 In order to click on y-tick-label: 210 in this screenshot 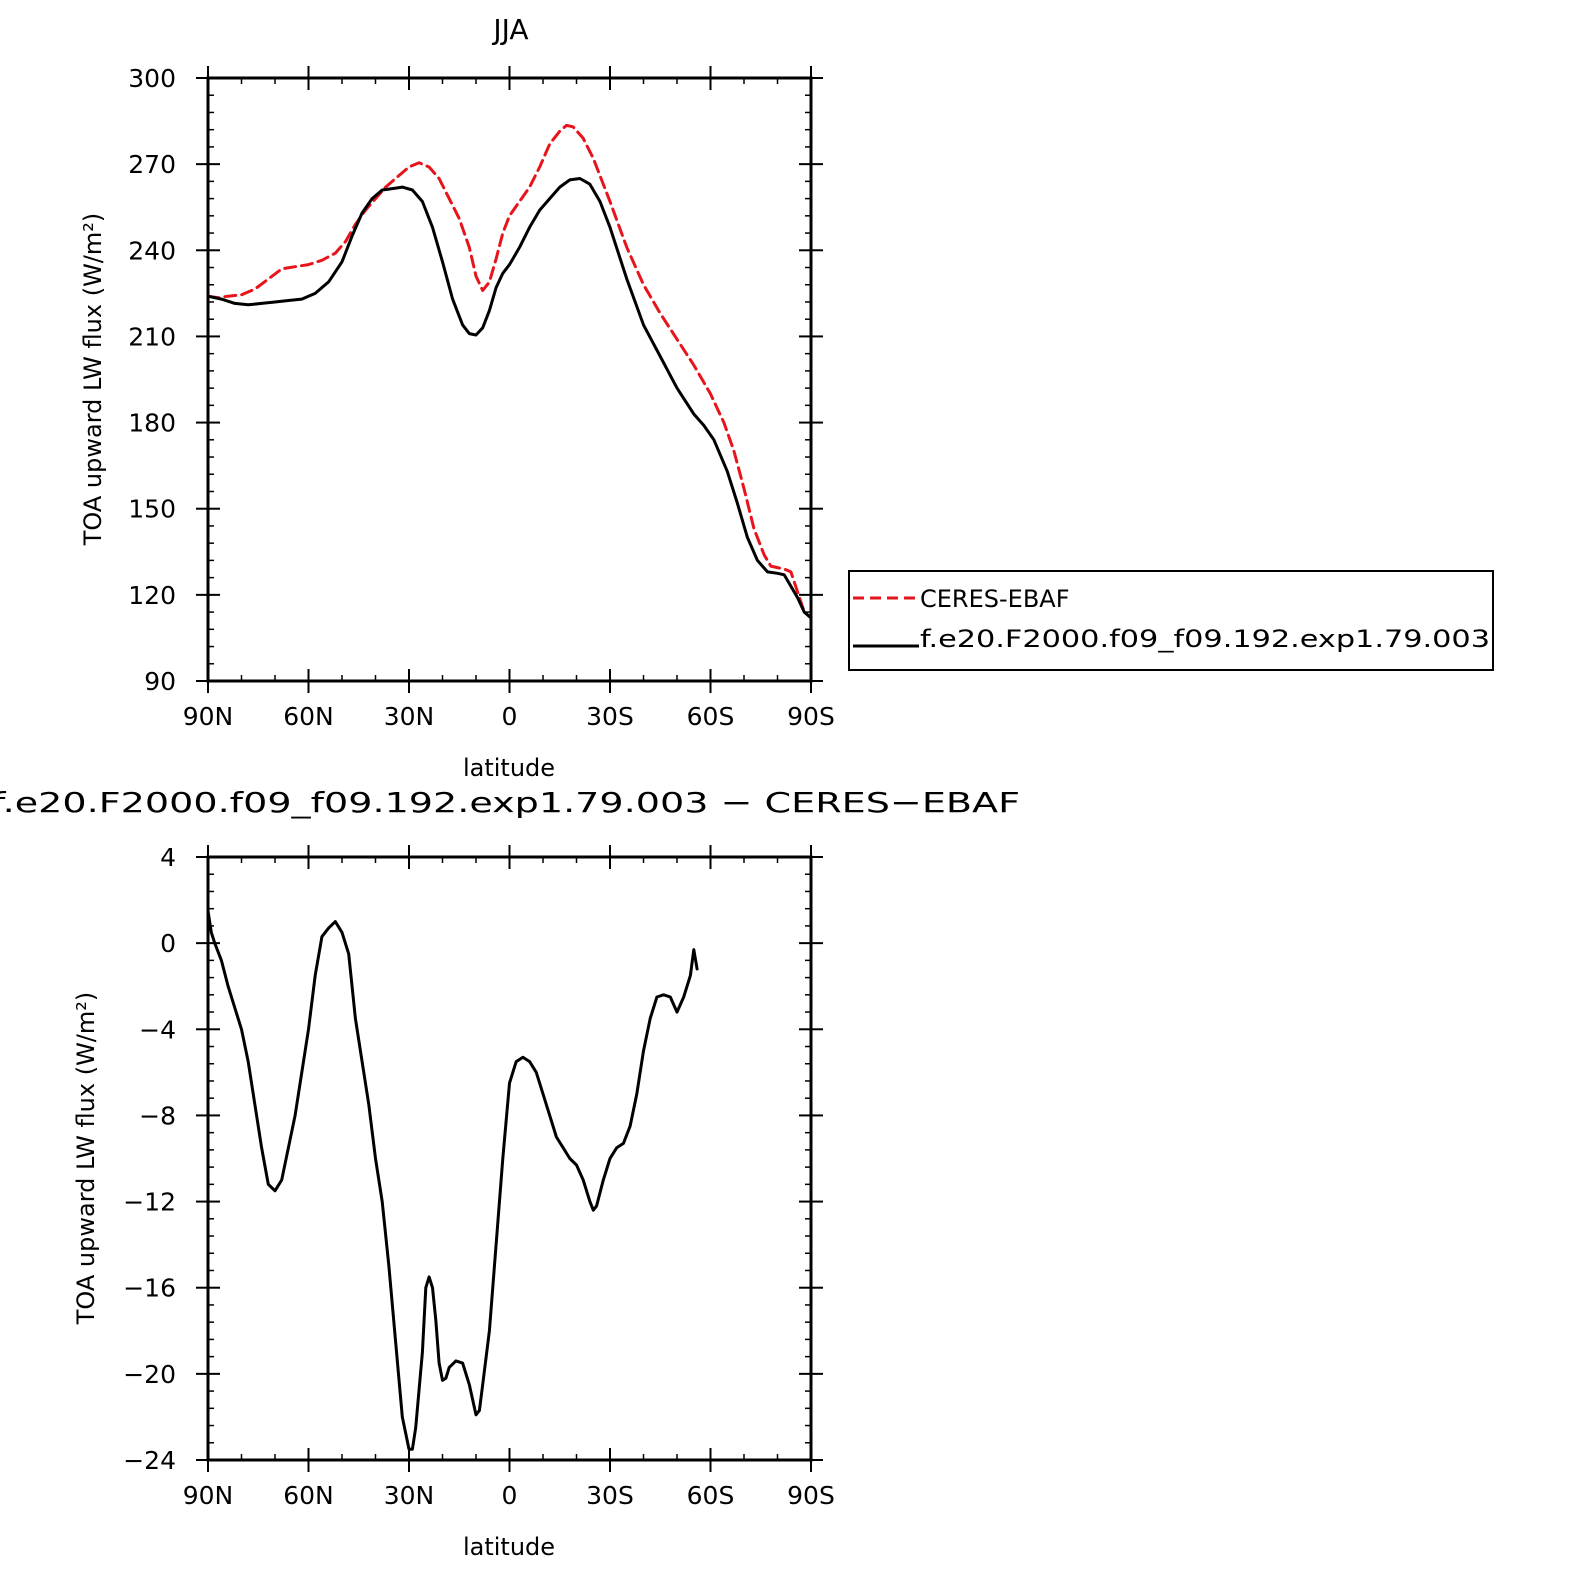, I will do `click(152, 336)`.